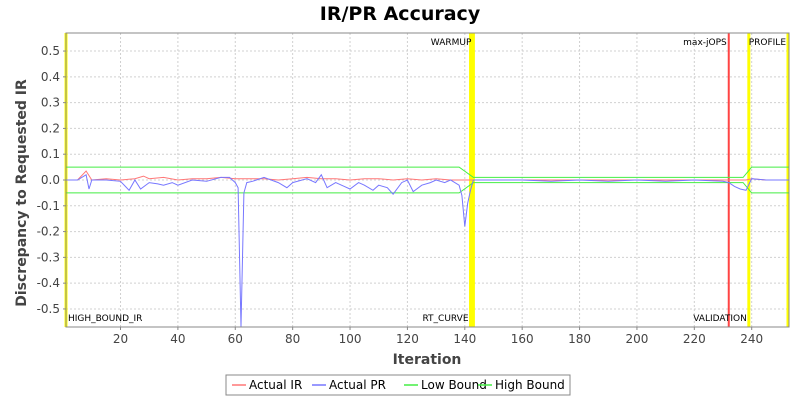 Image resolution: width=800 pixels, height=400 pixels. I want to click on x-tick-label: 120, so click(407, 339).